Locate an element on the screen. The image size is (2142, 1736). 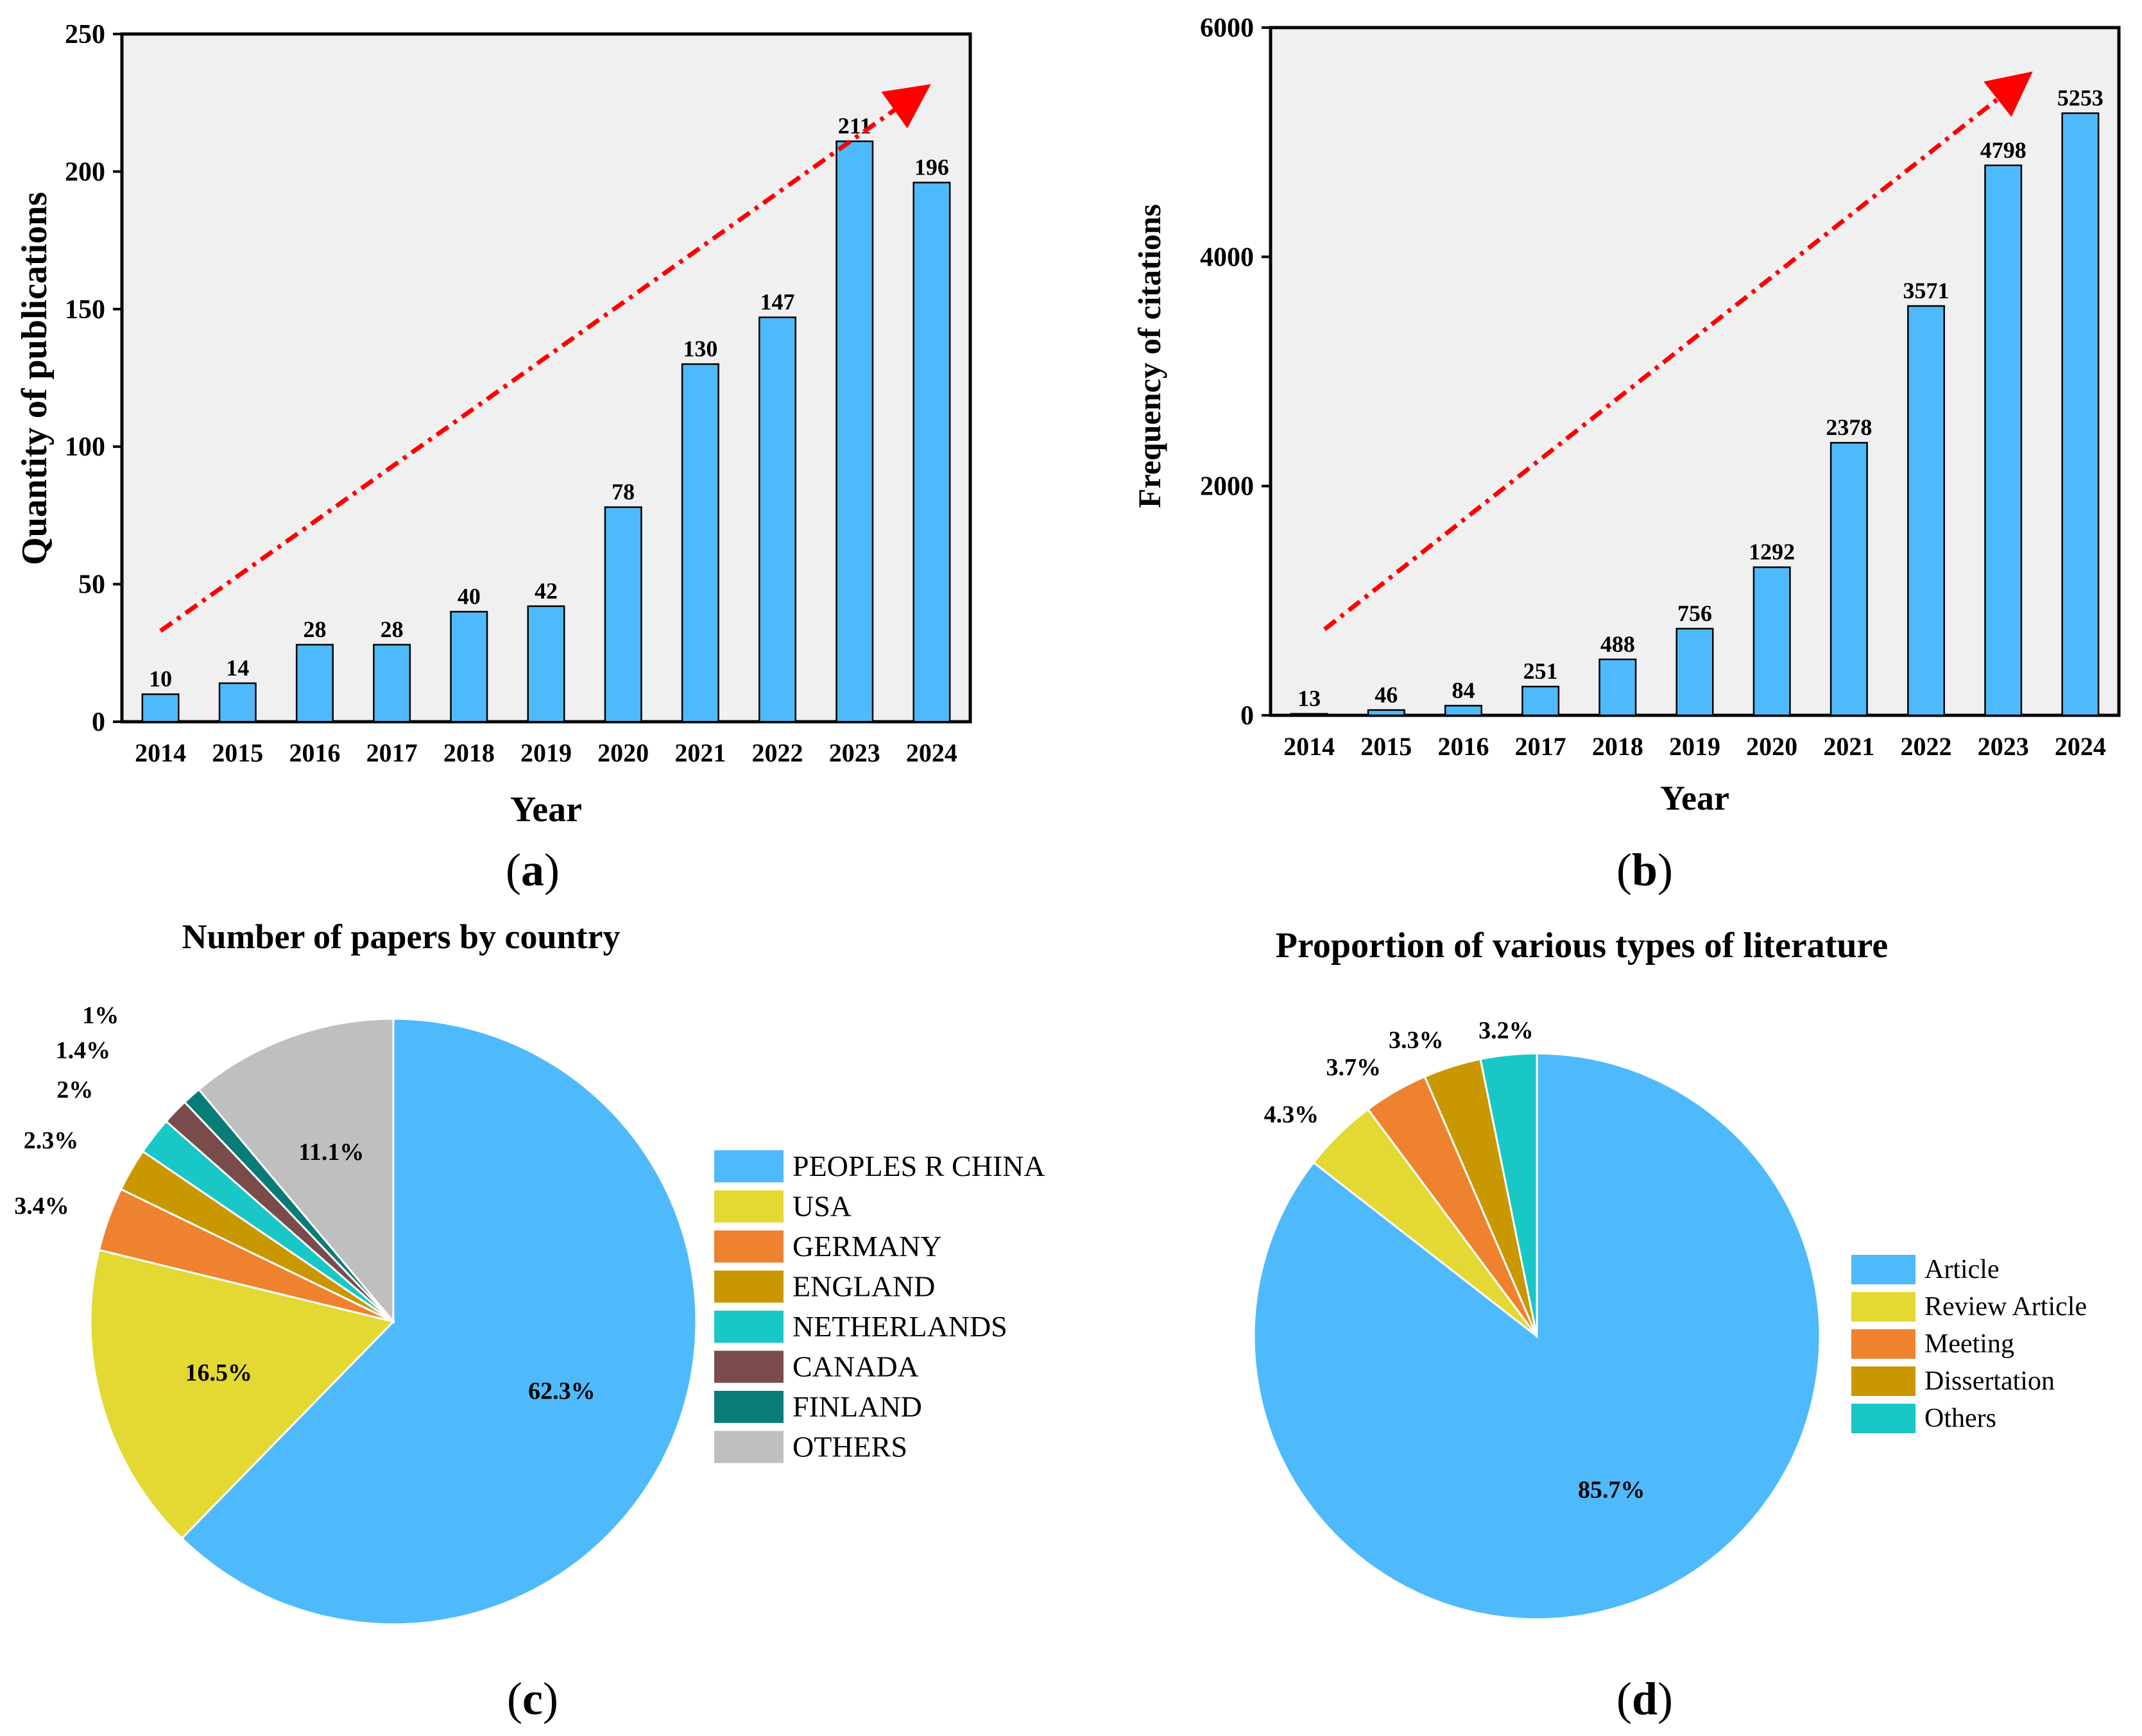
legend-label: PEOPLES R CHINA is located at coordinates (919, 1166).